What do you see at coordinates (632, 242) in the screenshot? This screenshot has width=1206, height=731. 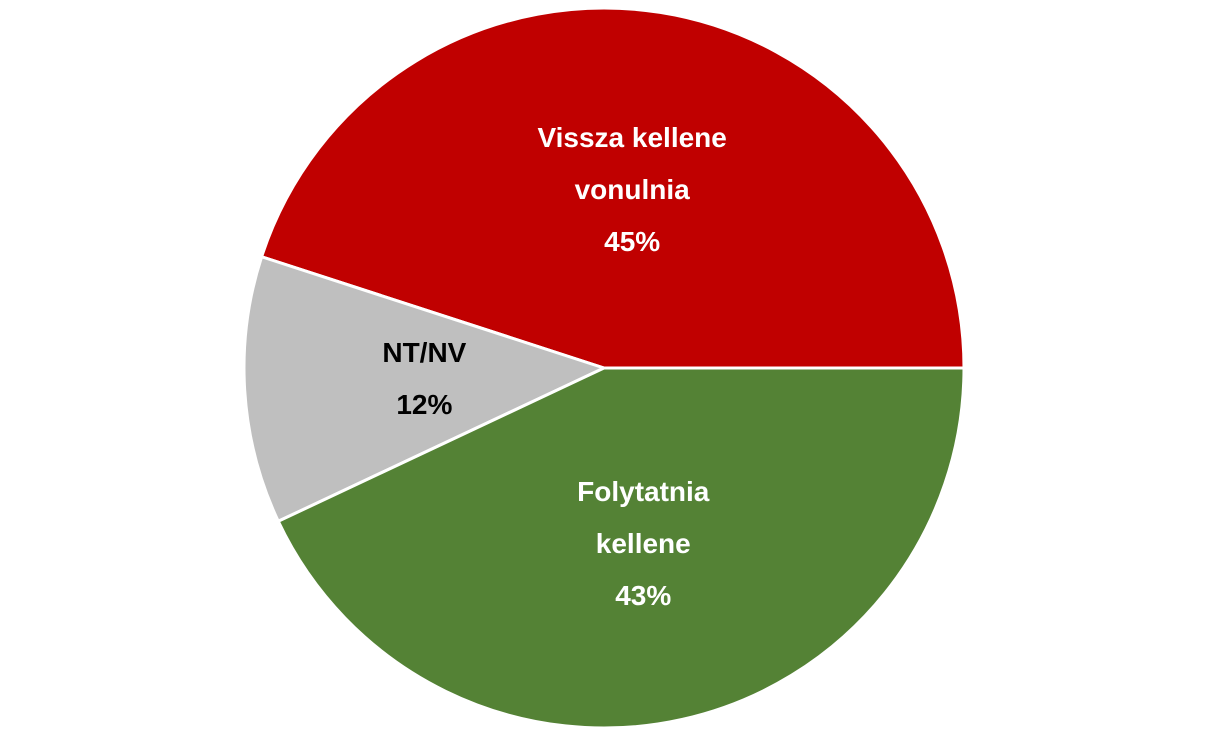 I see `value-label: 45%` at bounding box center [632, 242].